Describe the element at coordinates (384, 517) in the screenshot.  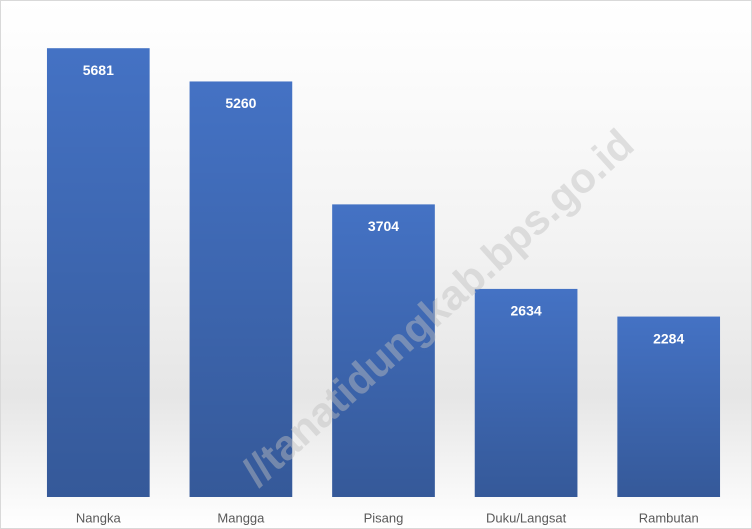
I see `x-tick-label: Pisang` at that location.